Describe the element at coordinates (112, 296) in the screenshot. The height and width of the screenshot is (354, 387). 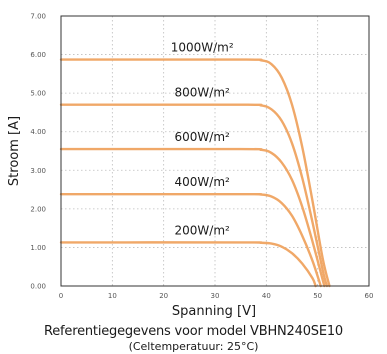
I see `x-tick-label: 10` at that location.